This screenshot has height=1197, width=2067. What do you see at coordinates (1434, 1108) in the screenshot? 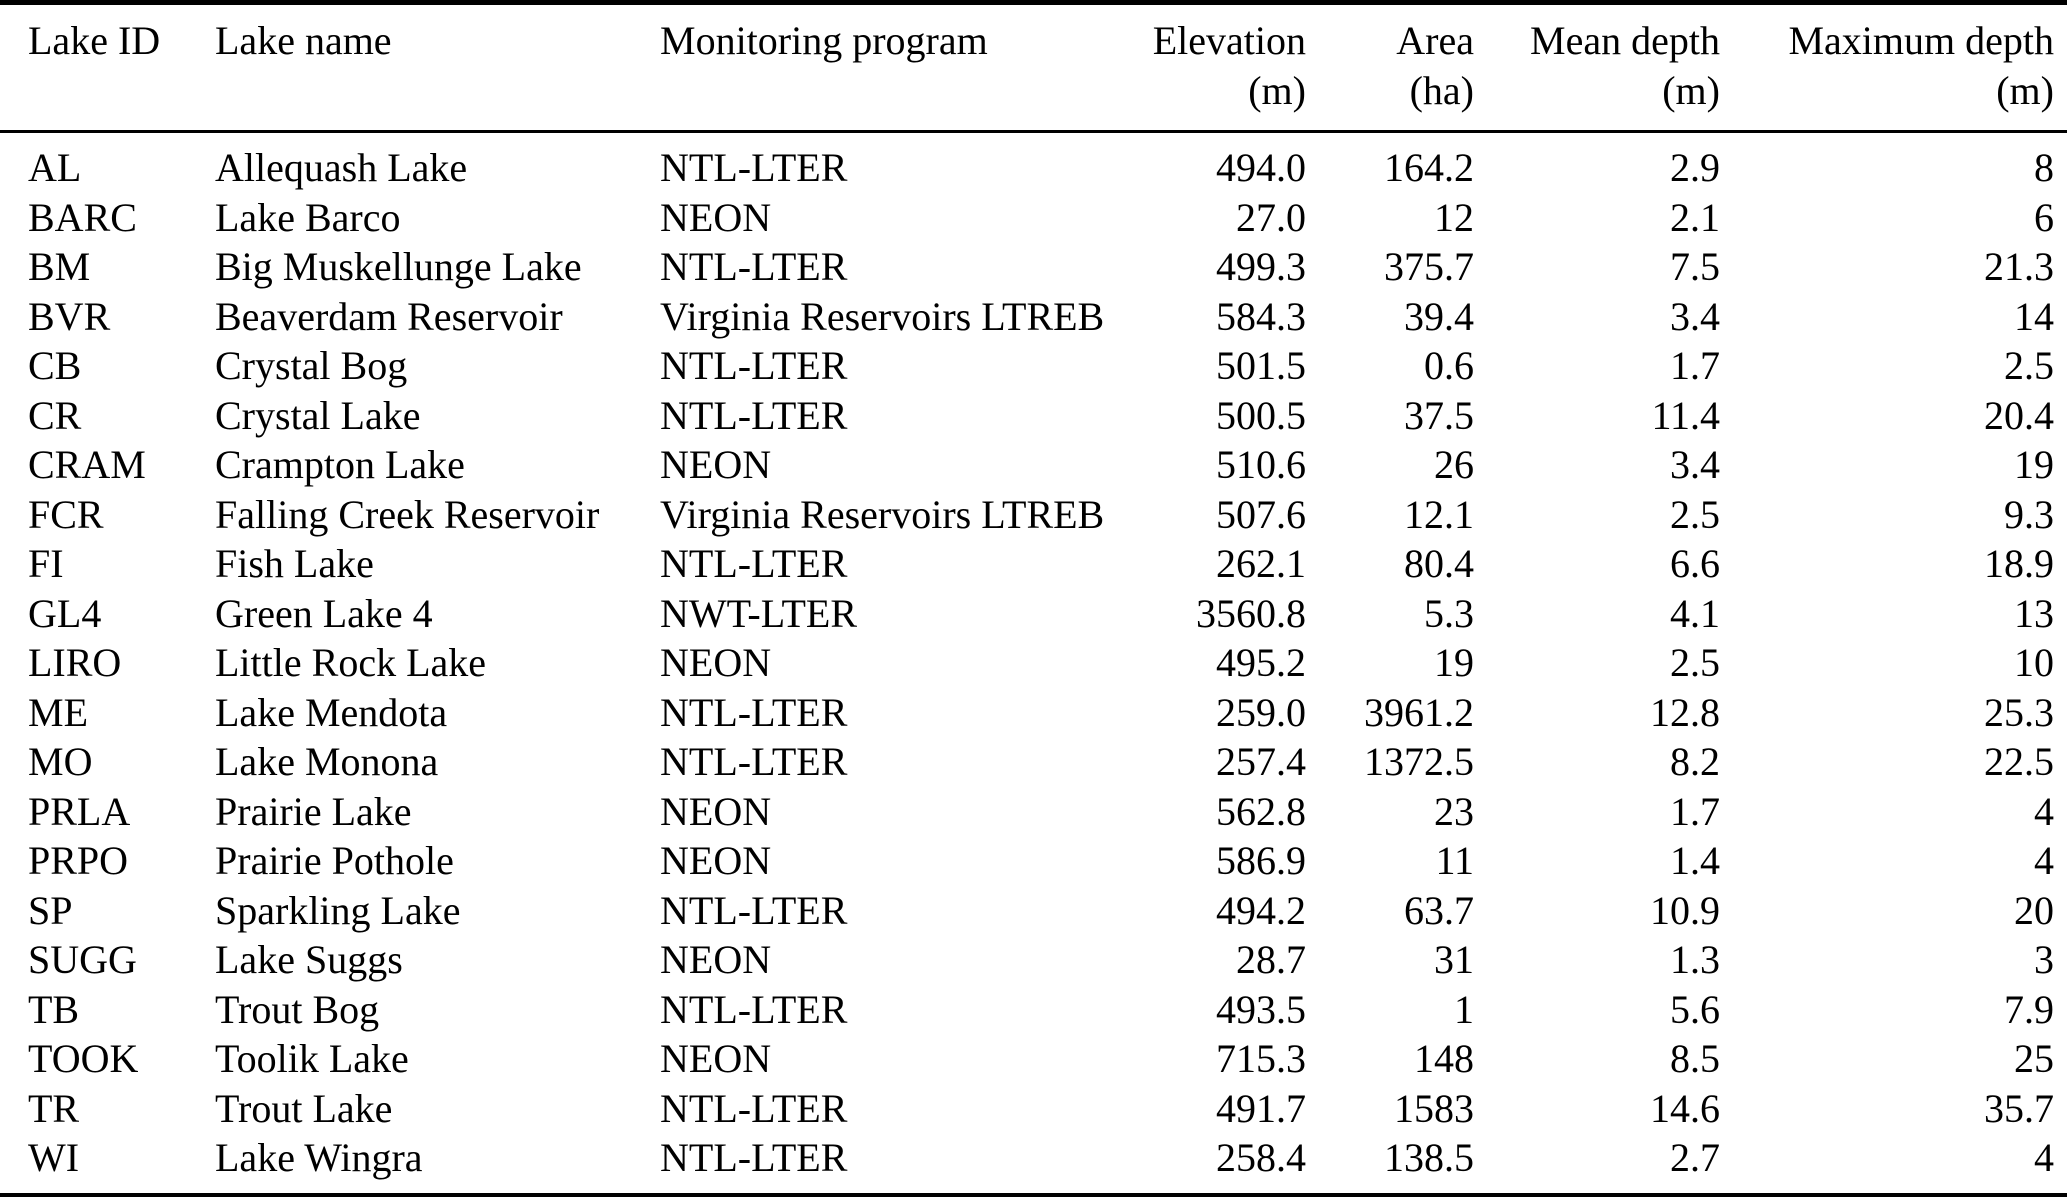
I see `table-cell: 1583` at bounding box center [1434, 1108].